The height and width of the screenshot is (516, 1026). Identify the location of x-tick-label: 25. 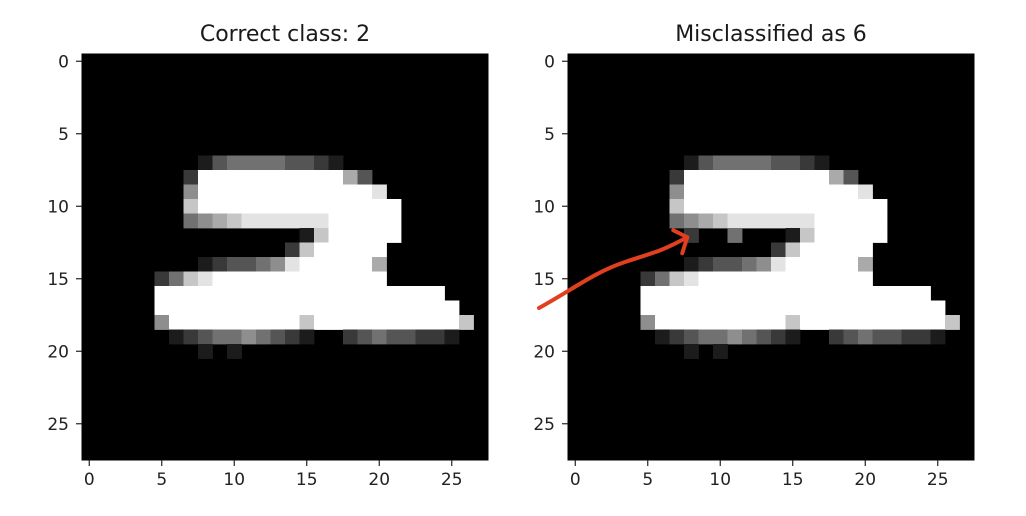
(938, 480).